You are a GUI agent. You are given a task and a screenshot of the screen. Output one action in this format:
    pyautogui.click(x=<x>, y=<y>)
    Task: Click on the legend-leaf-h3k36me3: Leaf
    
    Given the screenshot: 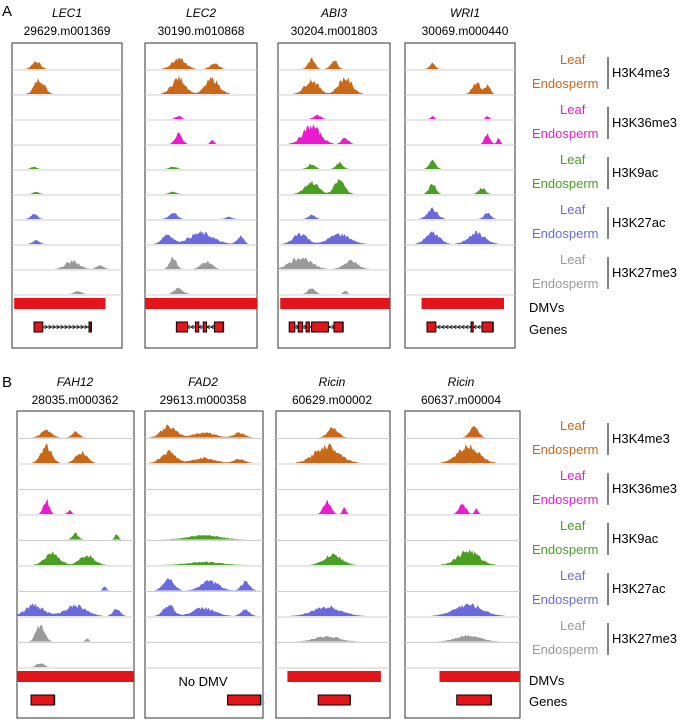 What is the action you would take?
    pyautogui.click(x=573, y=475)
    